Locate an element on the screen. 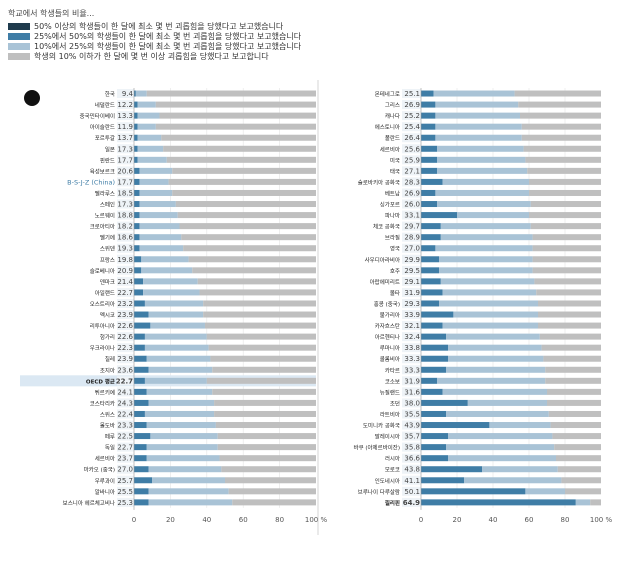 The image size is (640, 568). right-value-label: 28.3 is located at coordinates (412, 182).